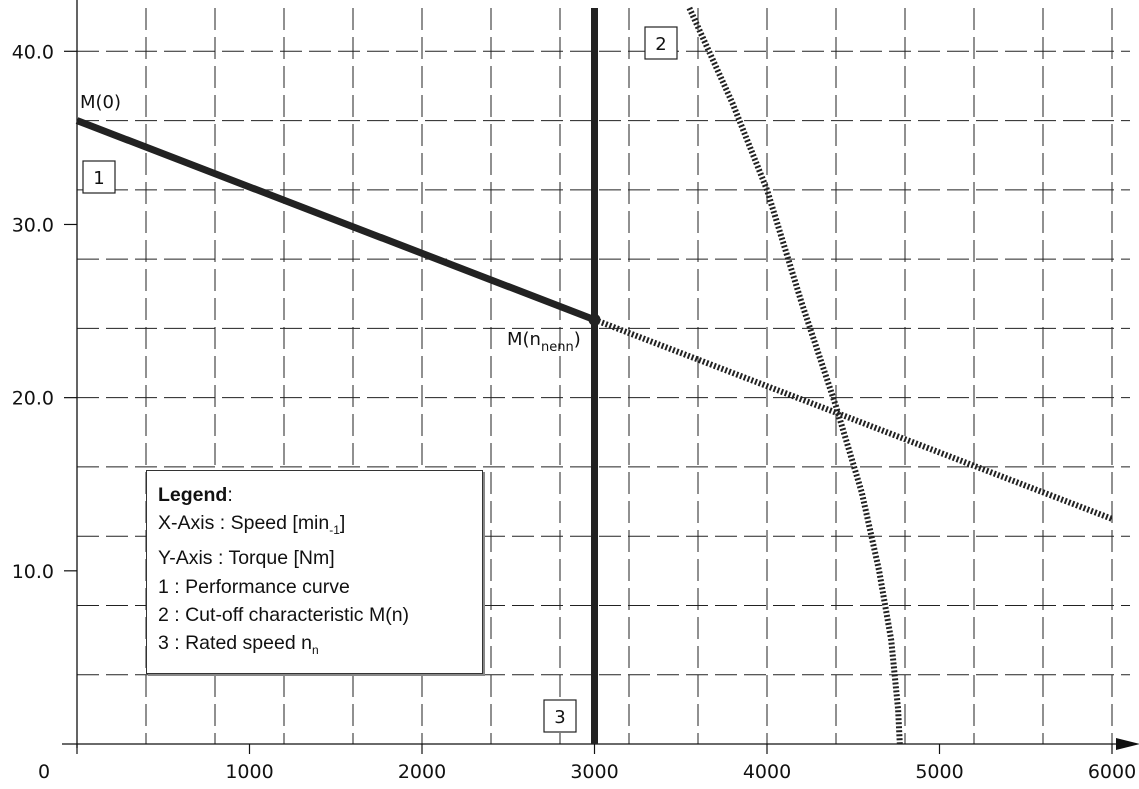 The height and width of the screenshot is (789, 1139). Describe the element at coordinates (33, 225) in the screenshot. I see `y-tick-label: 30.0` at that location.